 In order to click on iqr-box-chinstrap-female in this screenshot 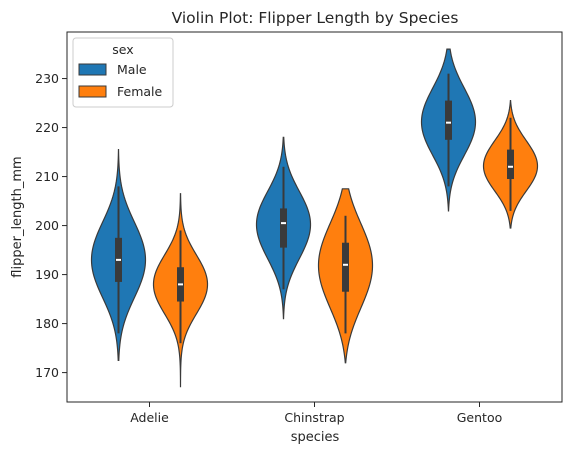, I will do `click(345, 267)`.